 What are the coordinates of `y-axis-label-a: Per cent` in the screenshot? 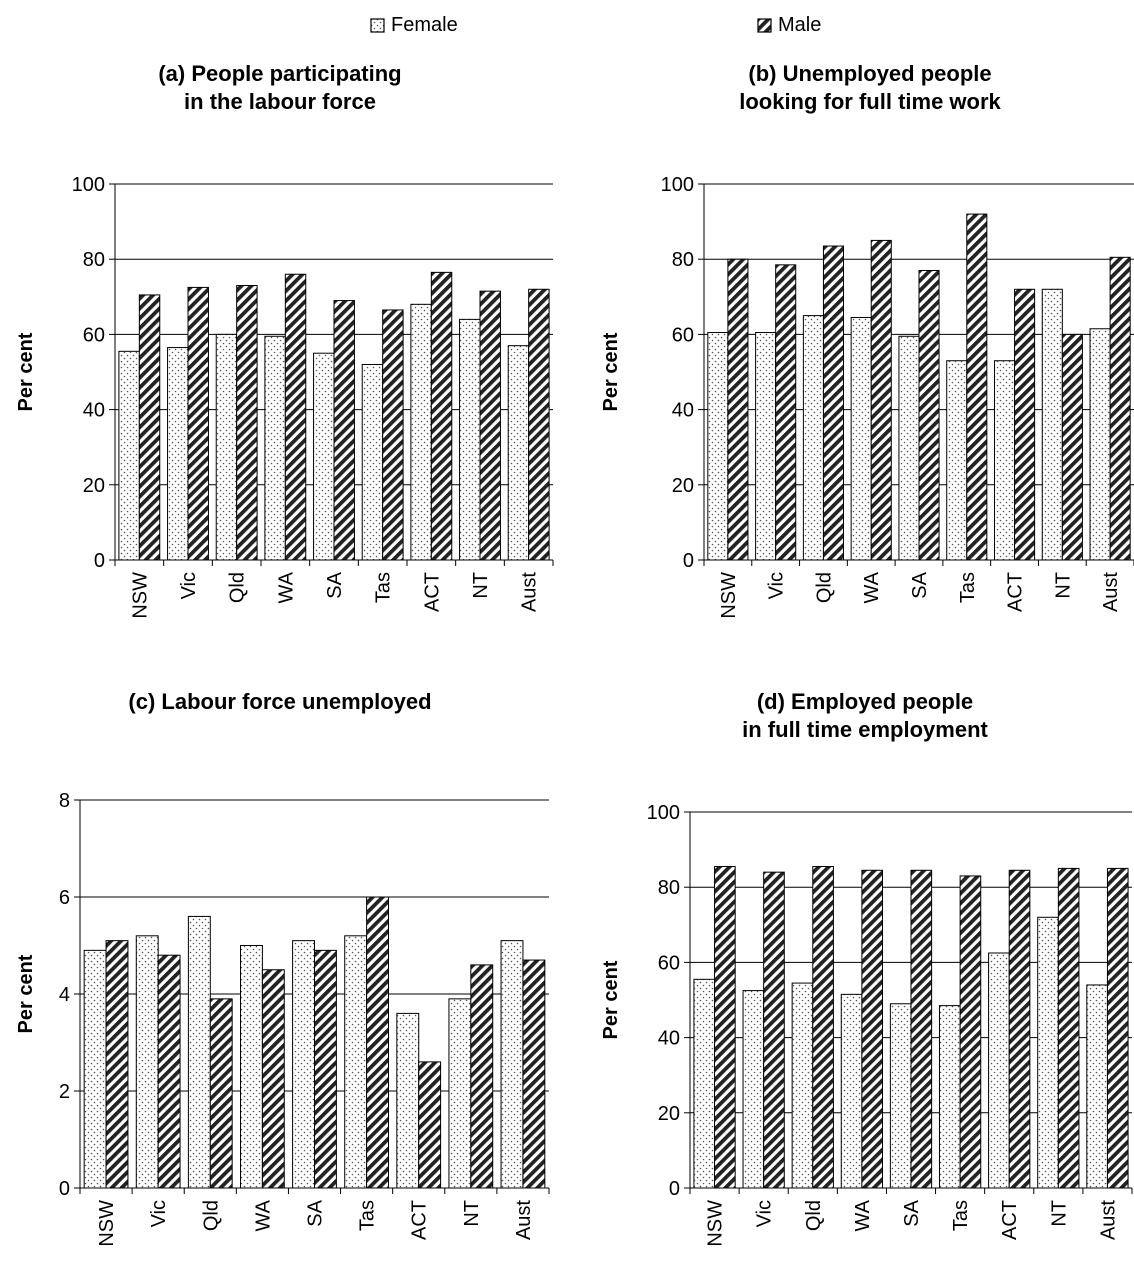 It's located at (26, 371).